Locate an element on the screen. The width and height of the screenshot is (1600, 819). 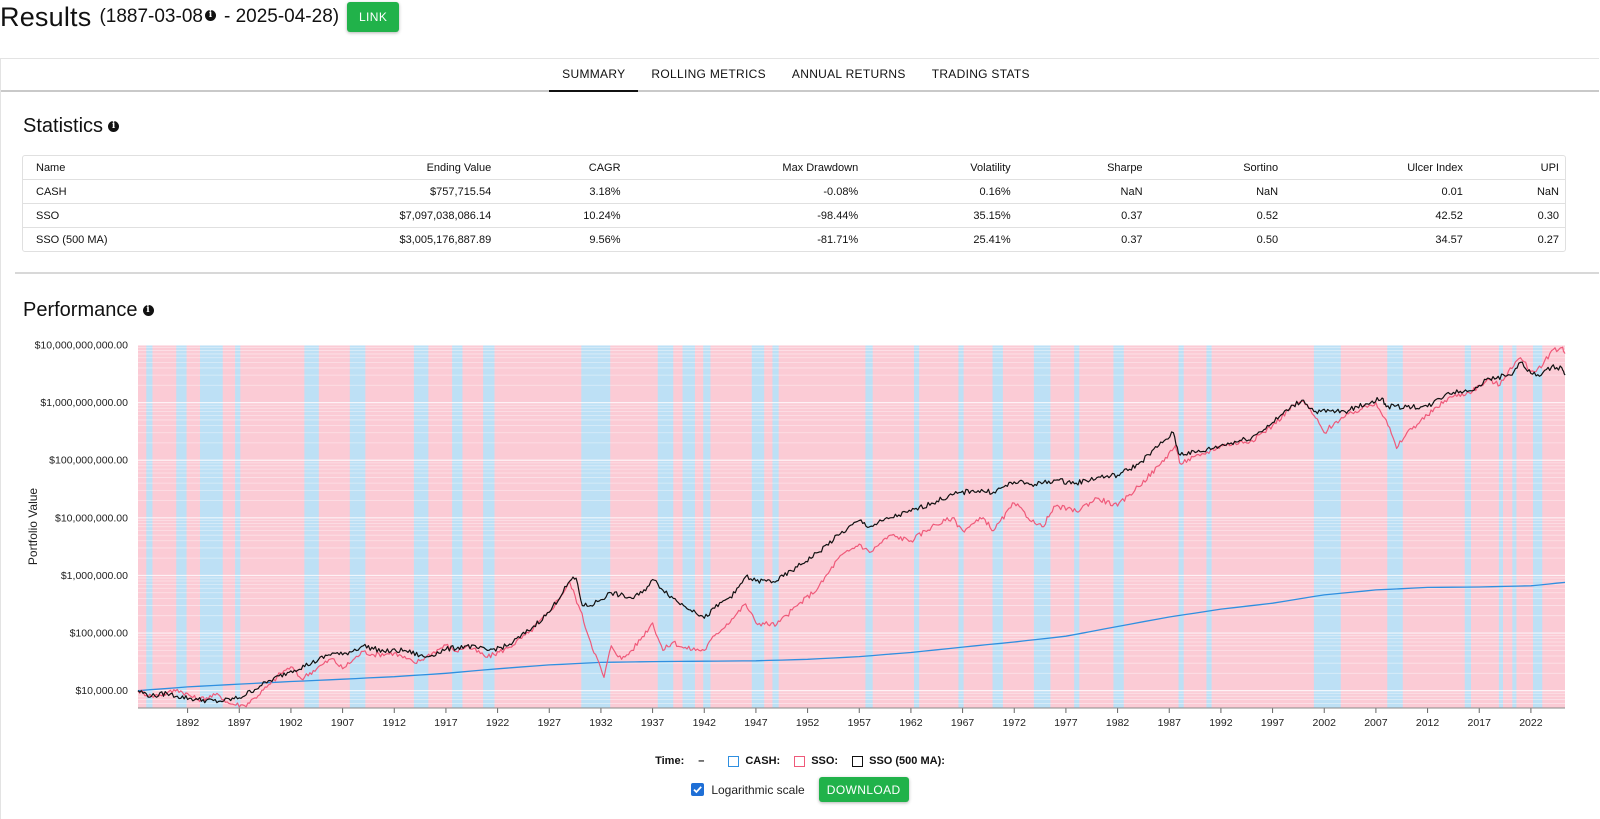
x-tick-label: 2007 is located at coordinates (1376, 723).